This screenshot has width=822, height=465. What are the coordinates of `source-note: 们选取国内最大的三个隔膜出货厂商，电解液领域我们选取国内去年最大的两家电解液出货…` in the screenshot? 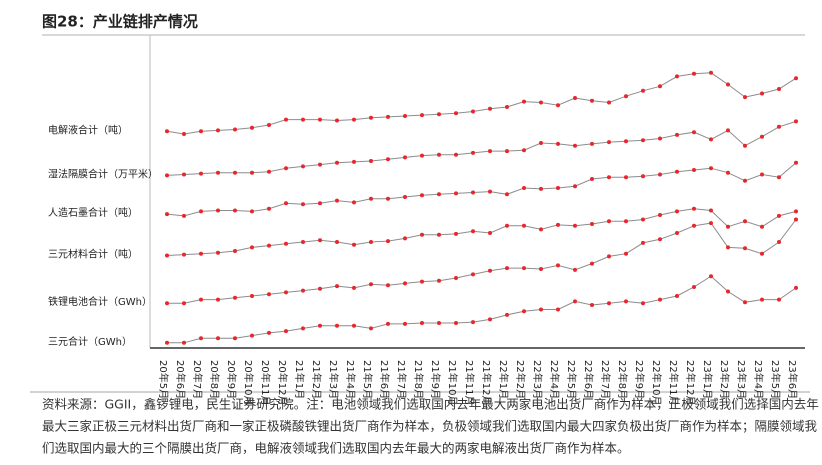 It's located at (336, 448).